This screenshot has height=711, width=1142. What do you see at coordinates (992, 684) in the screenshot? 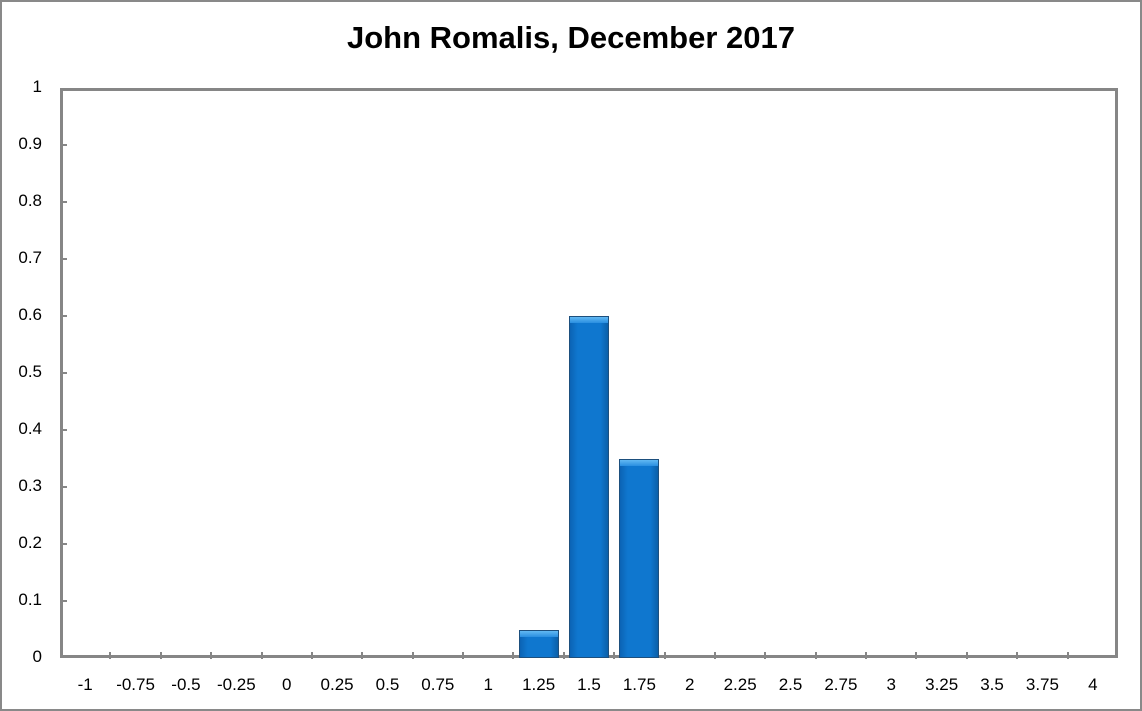
I see `x-tick-label: 3.5` at bounding box center [992, 684].